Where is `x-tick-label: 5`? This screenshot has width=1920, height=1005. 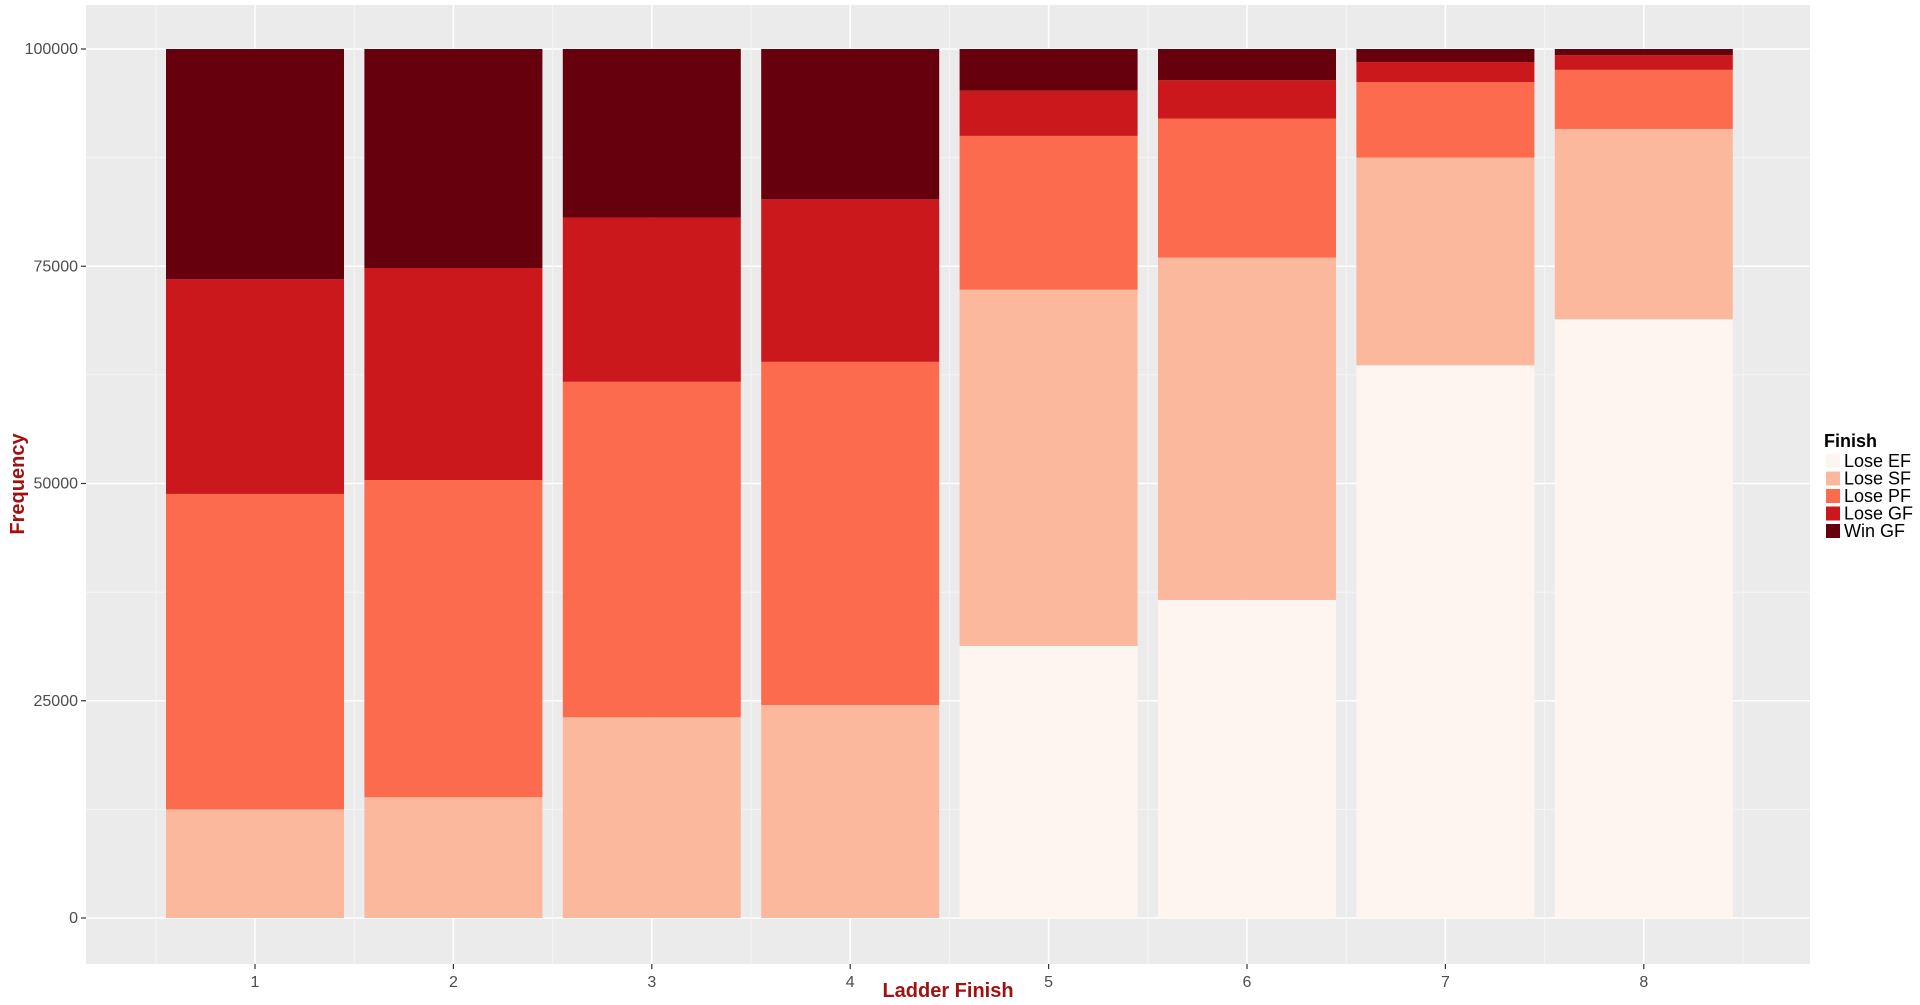
x-tick-label: 5 is located at coordinates (1048, 982).